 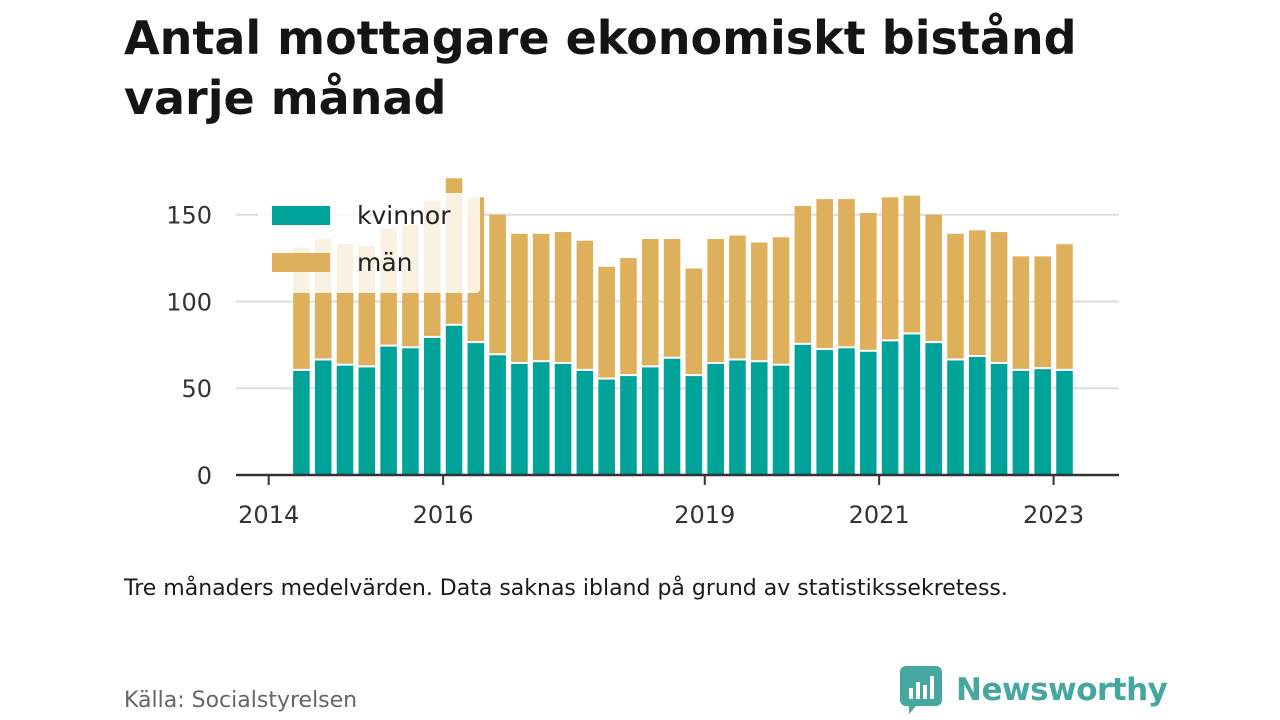 I want to click on bar-chart-chat-icon, so click(x=921, y=690).